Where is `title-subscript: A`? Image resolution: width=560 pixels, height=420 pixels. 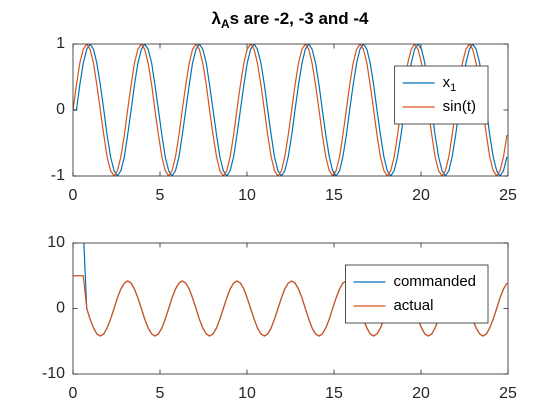
title-subscript: A is located at coordinates (225, 24).